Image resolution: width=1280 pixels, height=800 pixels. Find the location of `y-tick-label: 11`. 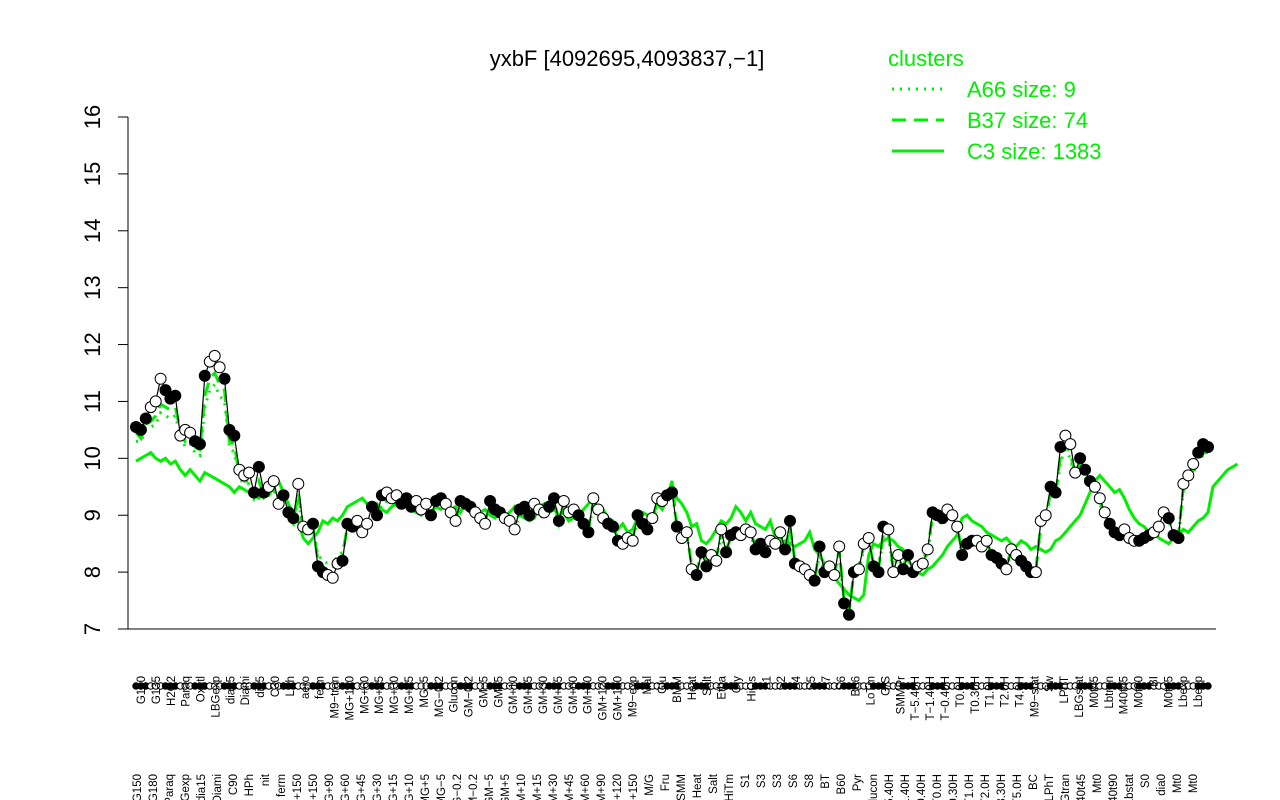

y-tick-label: 11 is located at coordinates (92, 401).